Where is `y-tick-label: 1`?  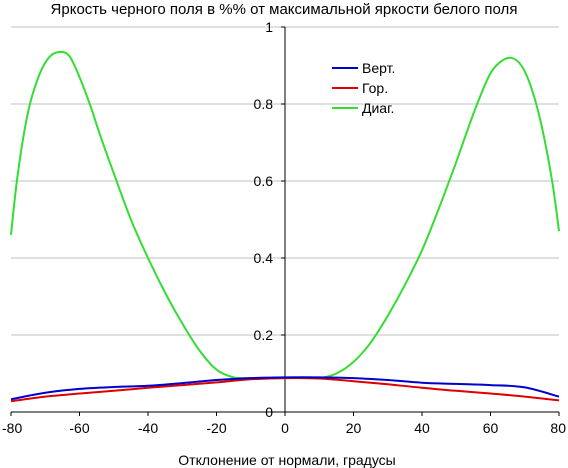 y-tick-label: 1 is located at coordinates (269, 27).